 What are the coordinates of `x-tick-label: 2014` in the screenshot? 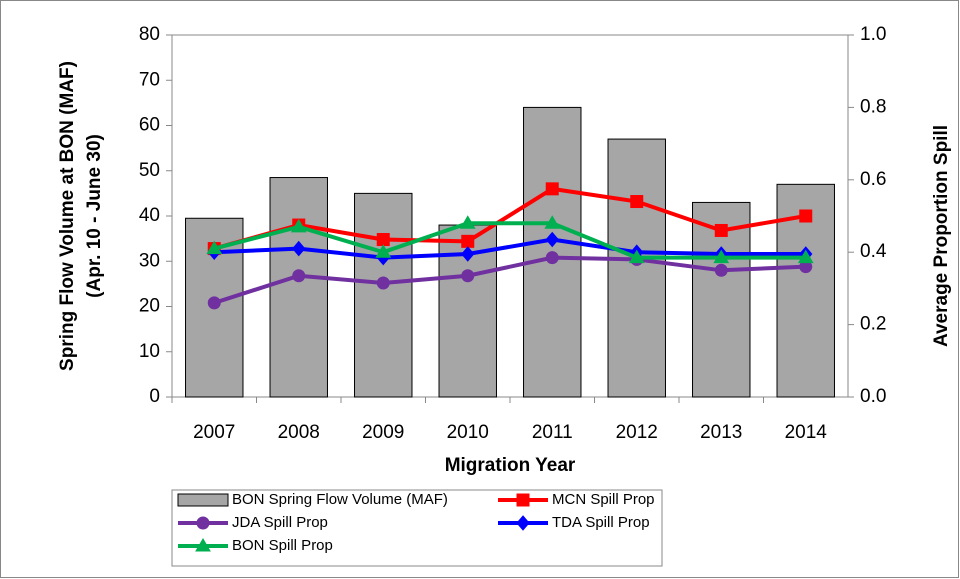 It's located at (806, 432).